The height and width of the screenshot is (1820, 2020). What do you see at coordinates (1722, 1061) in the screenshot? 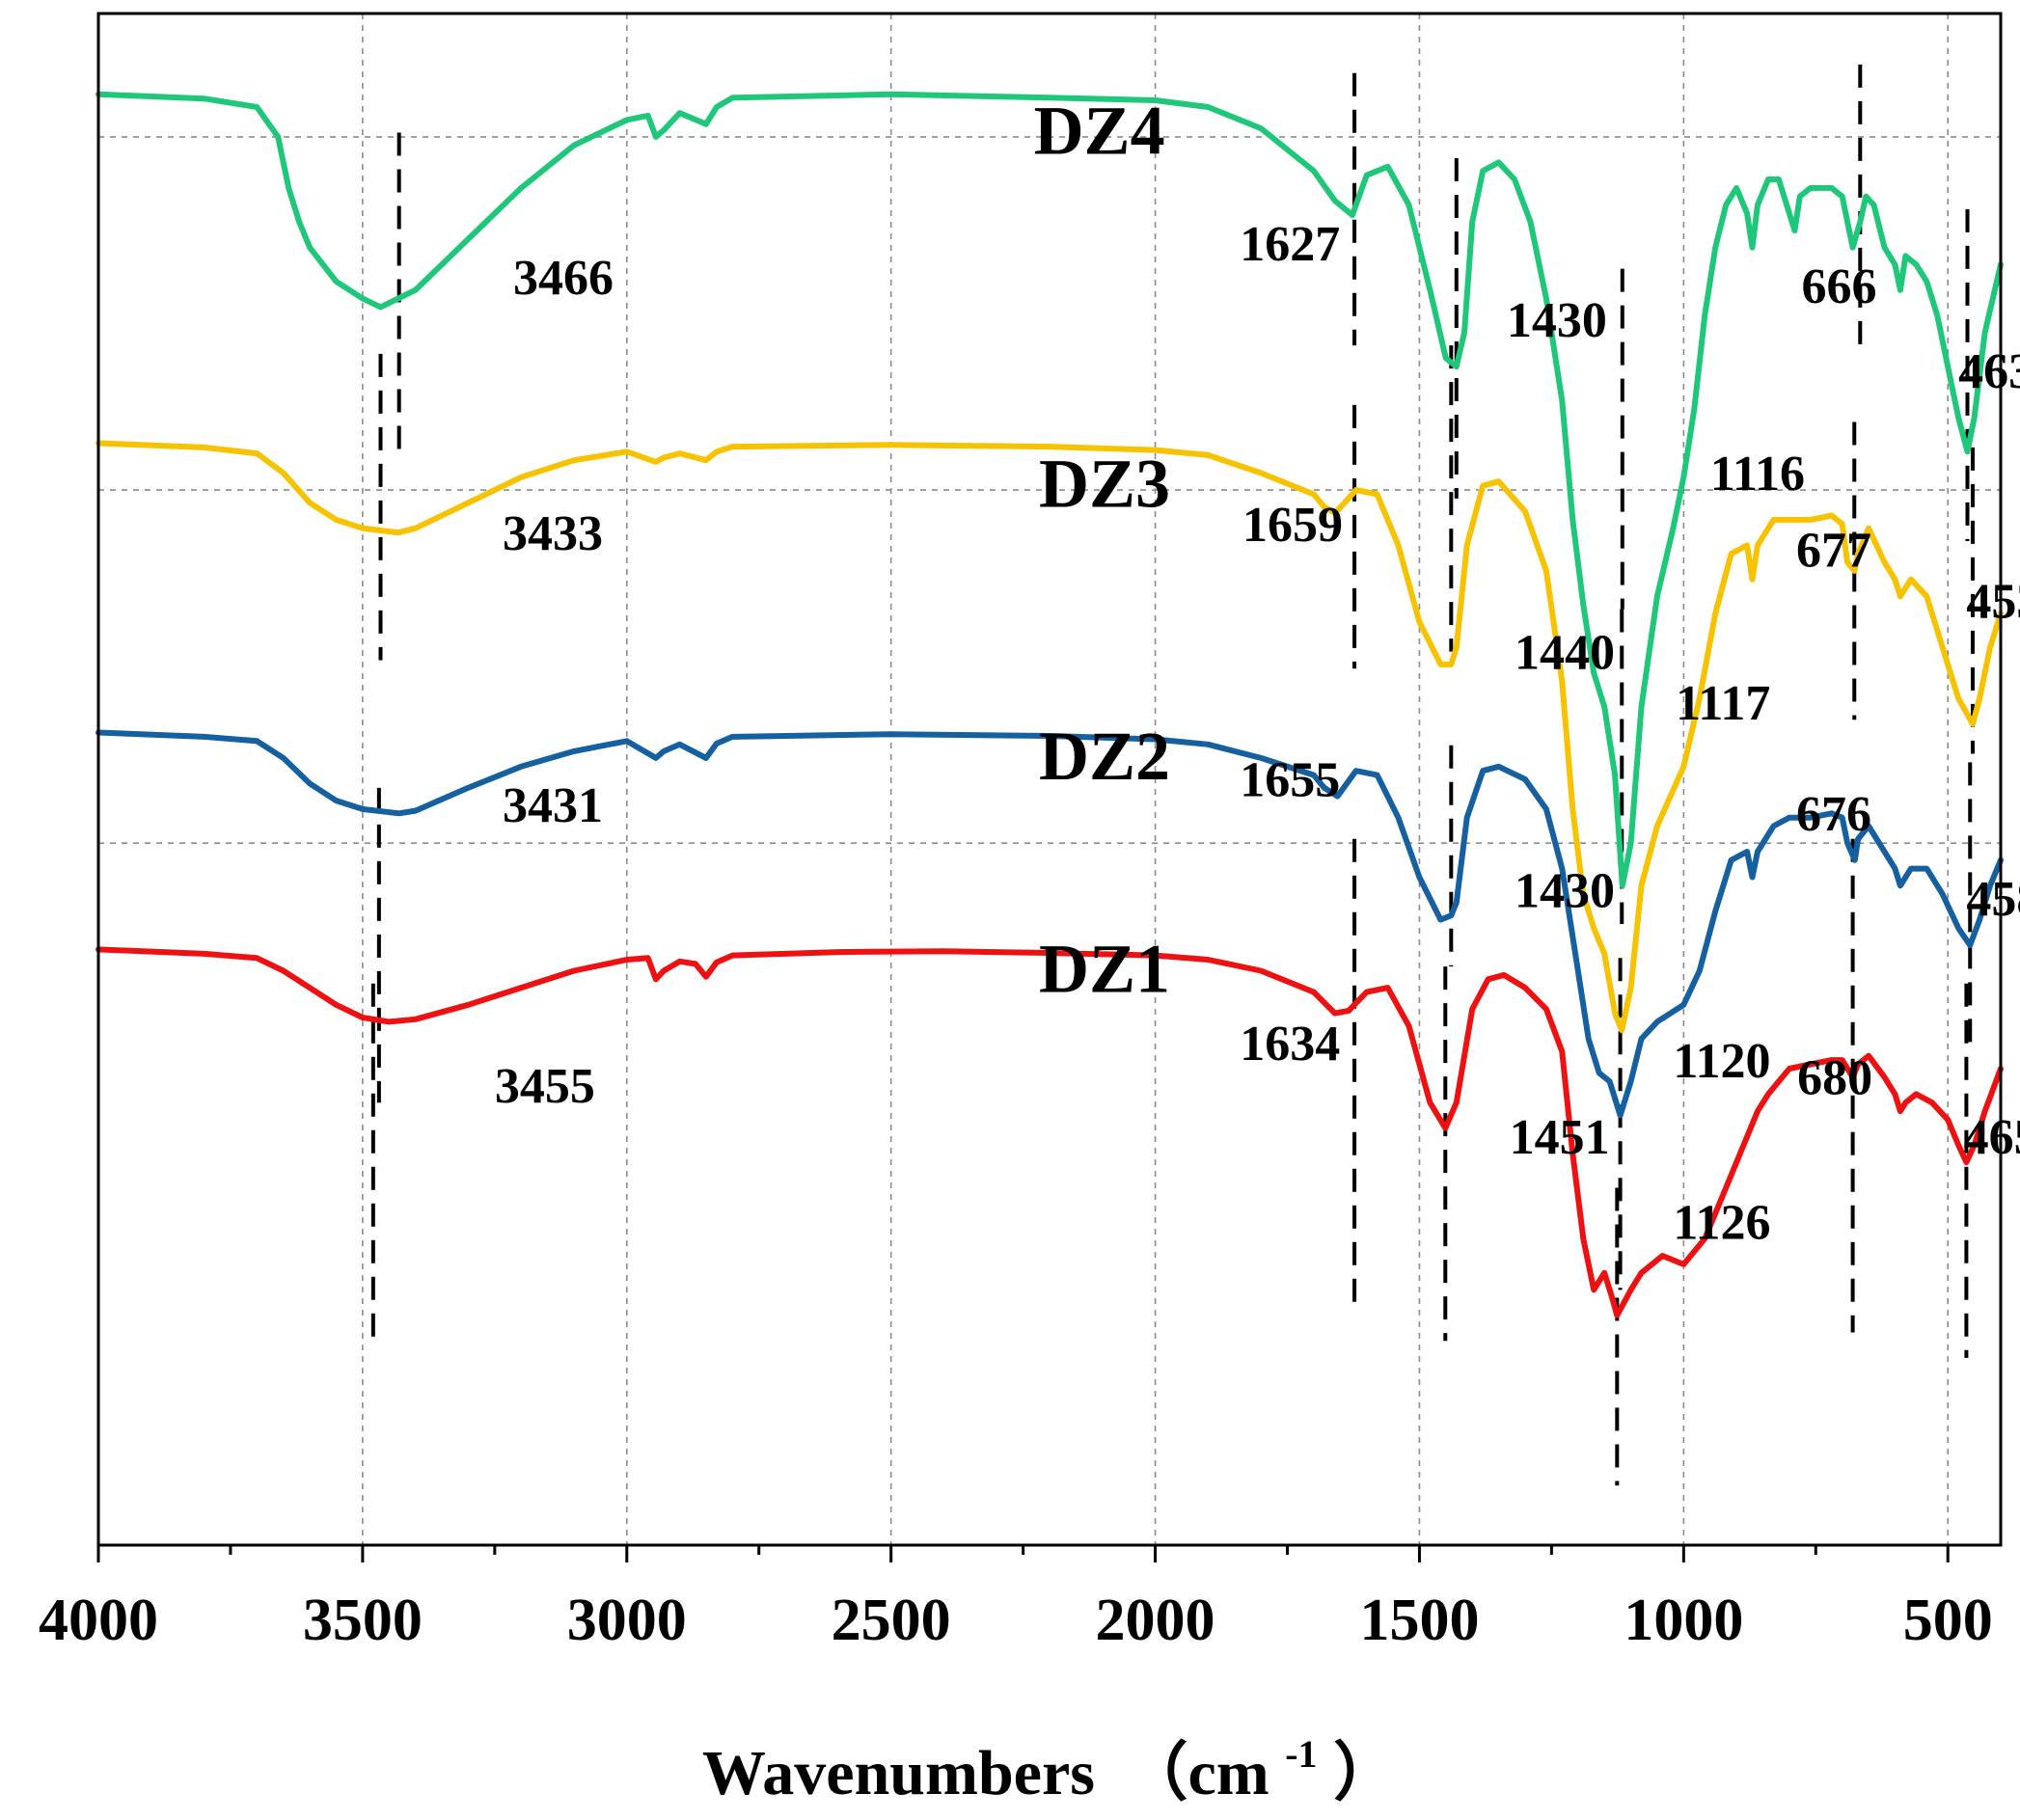
I see `peak-label: 1120` at bounding box center [1722, 1061].